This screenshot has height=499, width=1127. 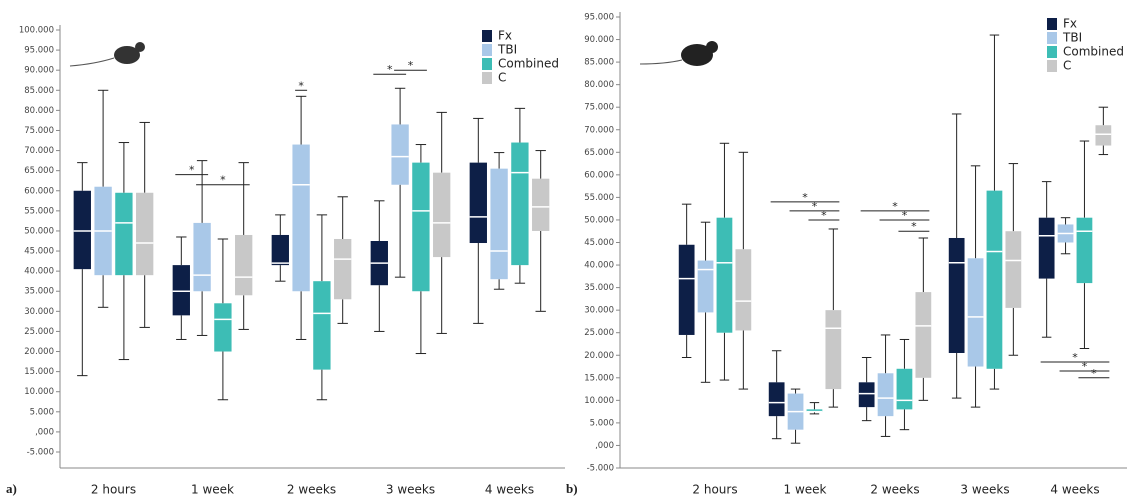 I want to click on y-tick-label: 45.000, so click(x=39, y=252).